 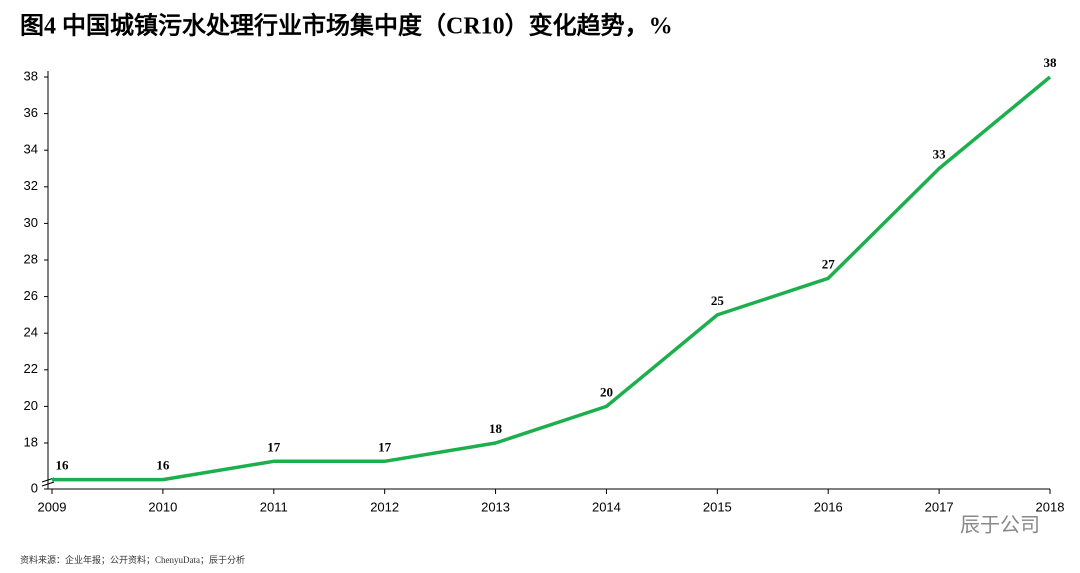 I want to click on y-tick-label: 30, so click(x=31, y=222).